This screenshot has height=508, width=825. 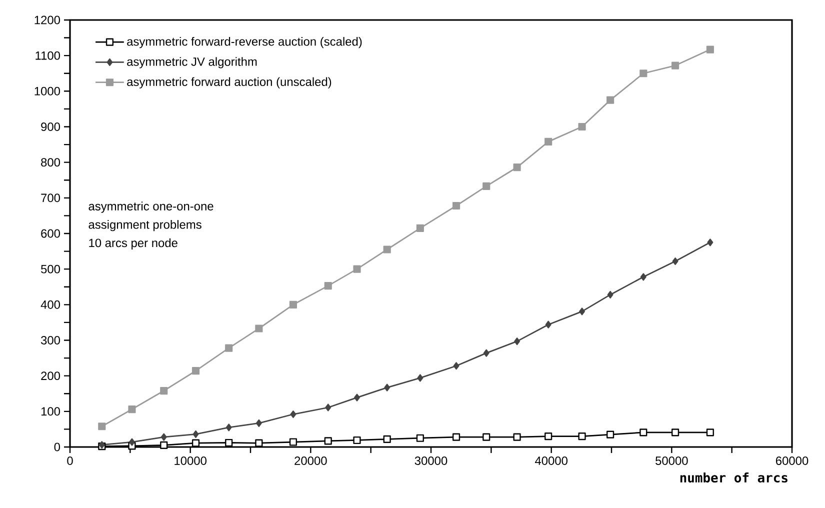 What do you see at coordinates (151, 207) in the screenshot?
I see `annotation: asymmetric one-on-one` at bounding box center [151, 207].